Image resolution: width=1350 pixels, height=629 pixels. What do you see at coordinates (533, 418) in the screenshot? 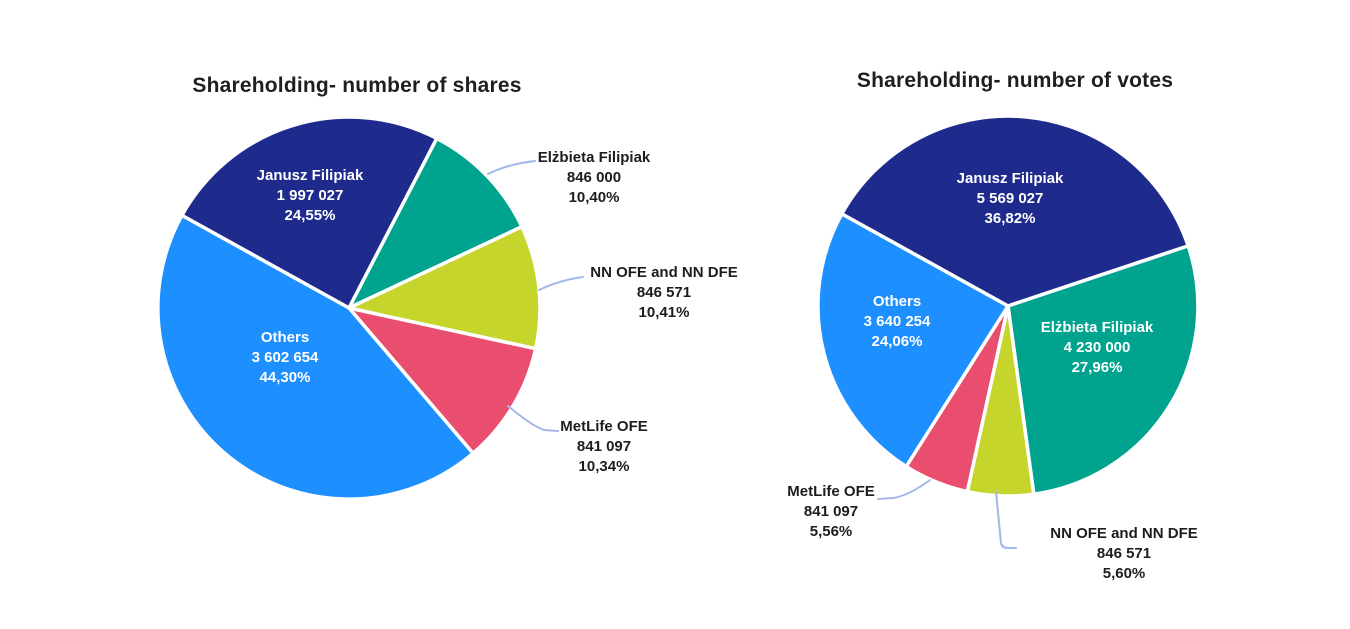
I see `leader-line-shares-metlife-ofe` at bounding box center [533, 418].